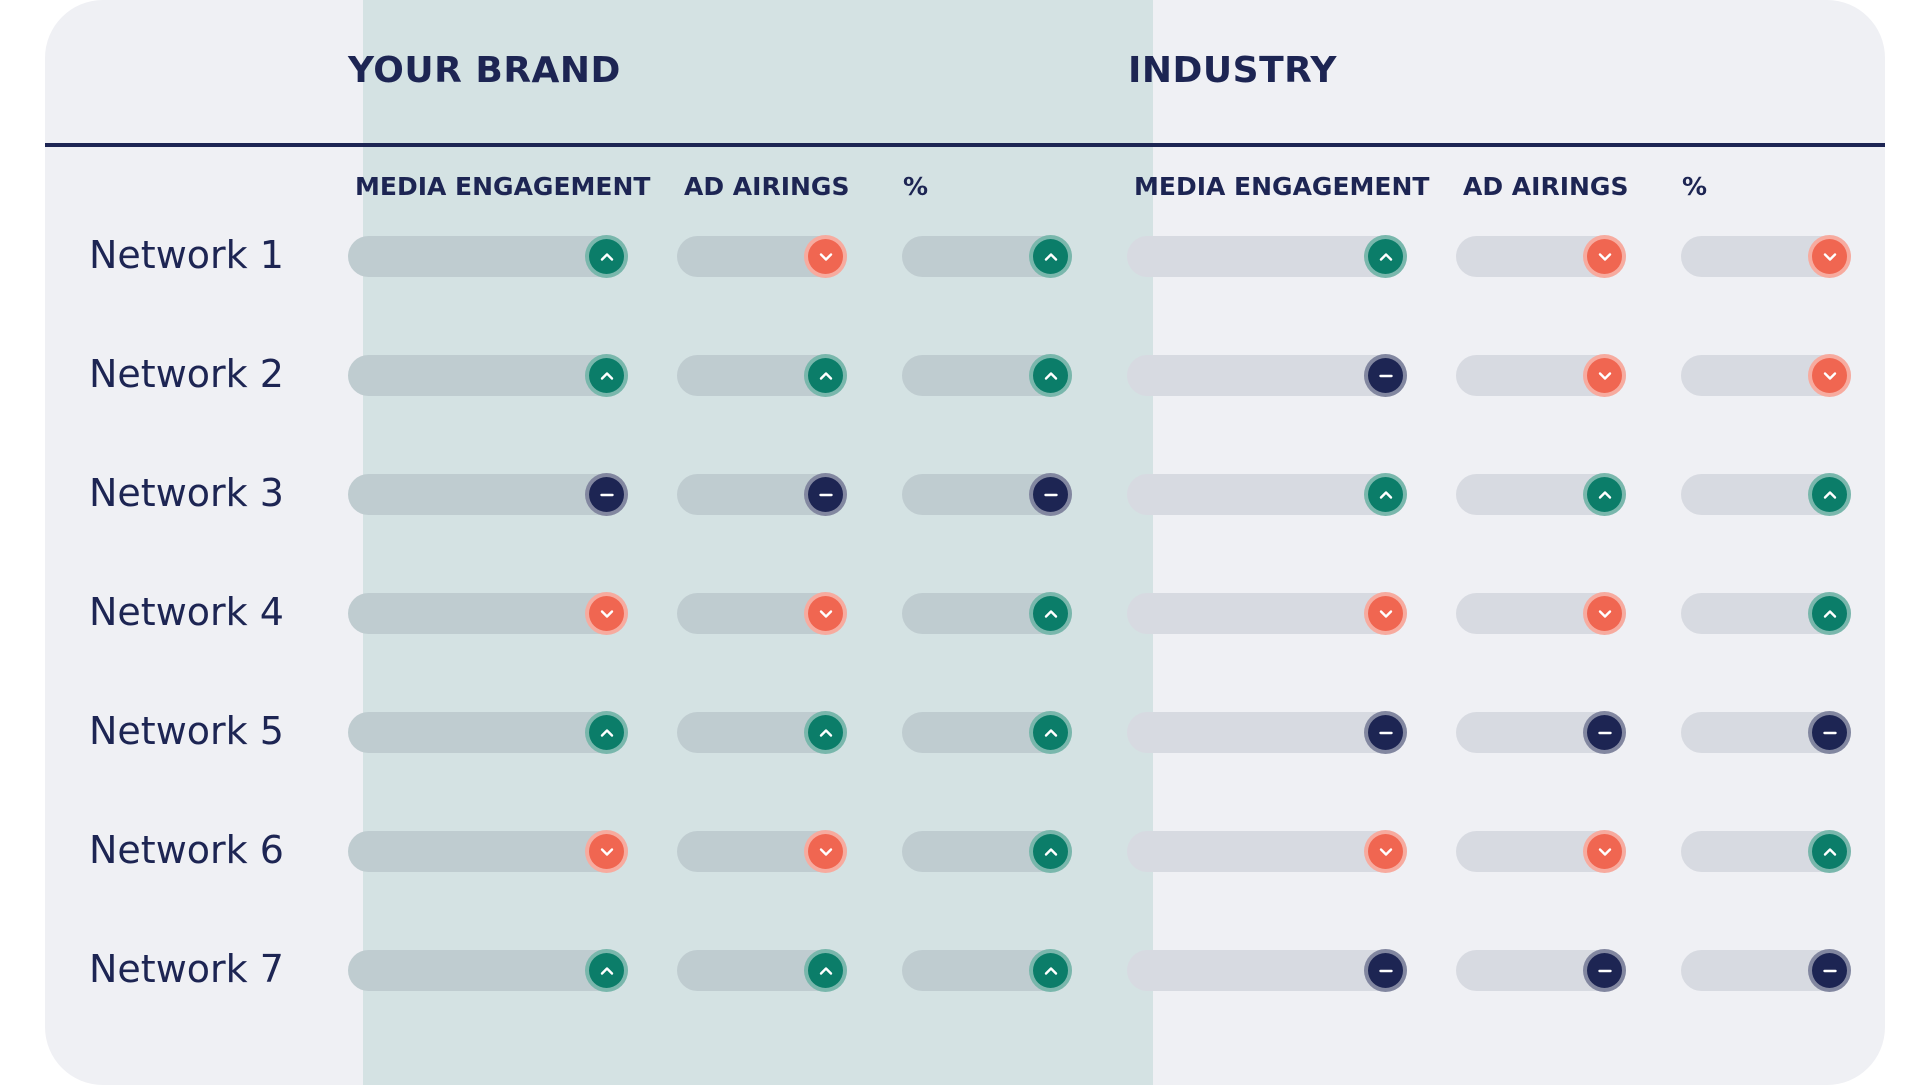 Image resolution: width=1920 pixels, height=1085 pixels. What do you see at coordinates (503, 186) in the screenshot?
I see `brand-media-engagement-header: MEDIA ENGAGEMENT` at bounding box center [503, 186].